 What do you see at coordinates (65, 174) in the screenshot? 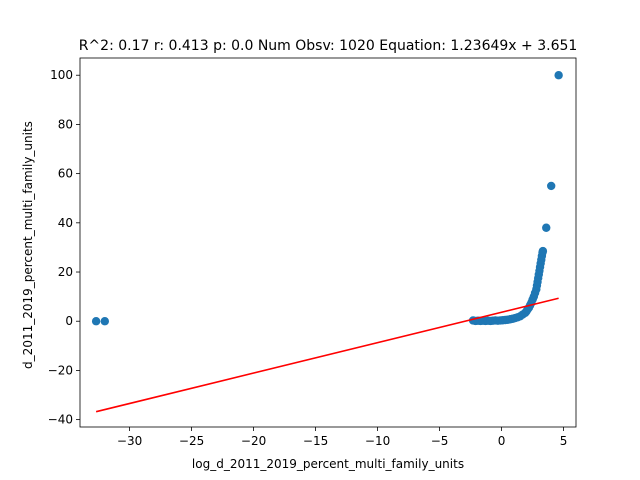
I see `y-tick-label: 60` at bounding box center [65, 174].